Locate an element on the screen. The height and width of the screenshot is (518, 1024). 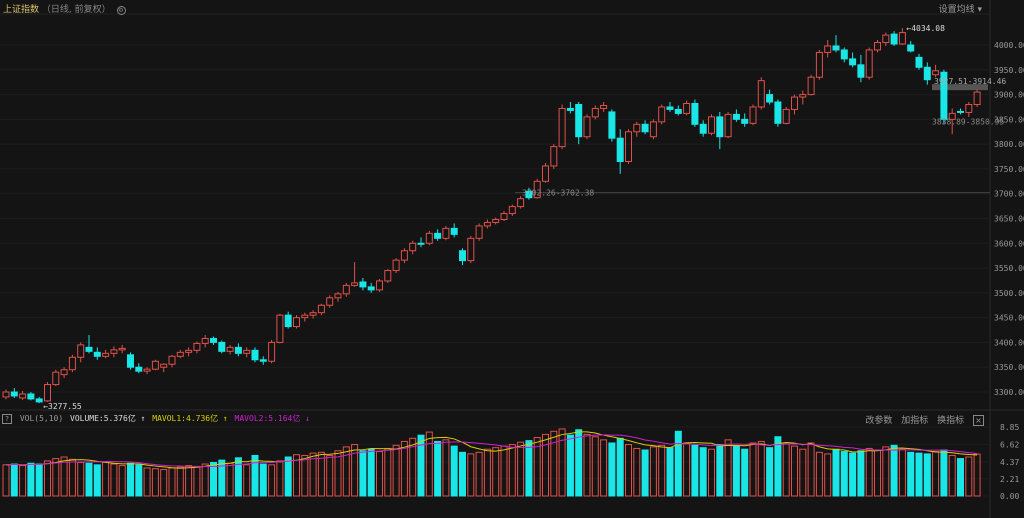
chart-period: （日线, 前复权） is located at coordinates (76, 10).